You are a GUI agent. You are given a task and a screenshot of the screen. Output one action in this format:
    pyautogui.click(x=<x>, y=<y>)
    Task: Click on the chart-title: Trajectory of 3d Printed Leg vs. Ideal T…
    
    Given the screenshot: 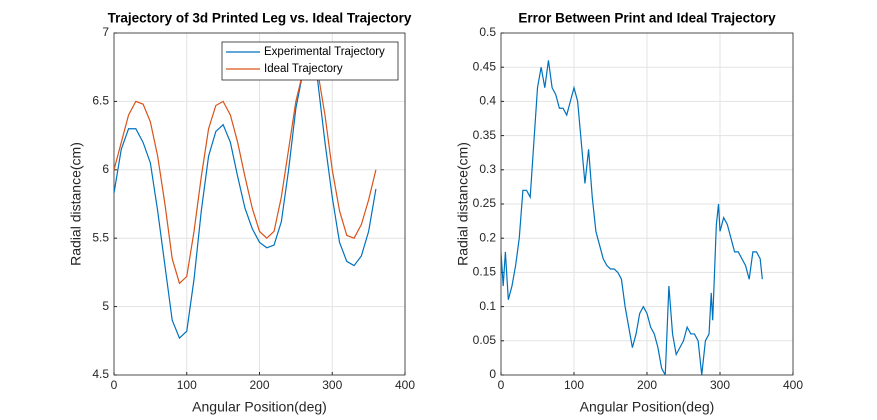 What is the action you would take?
    pyautogui.click(x=260, y=18)
    